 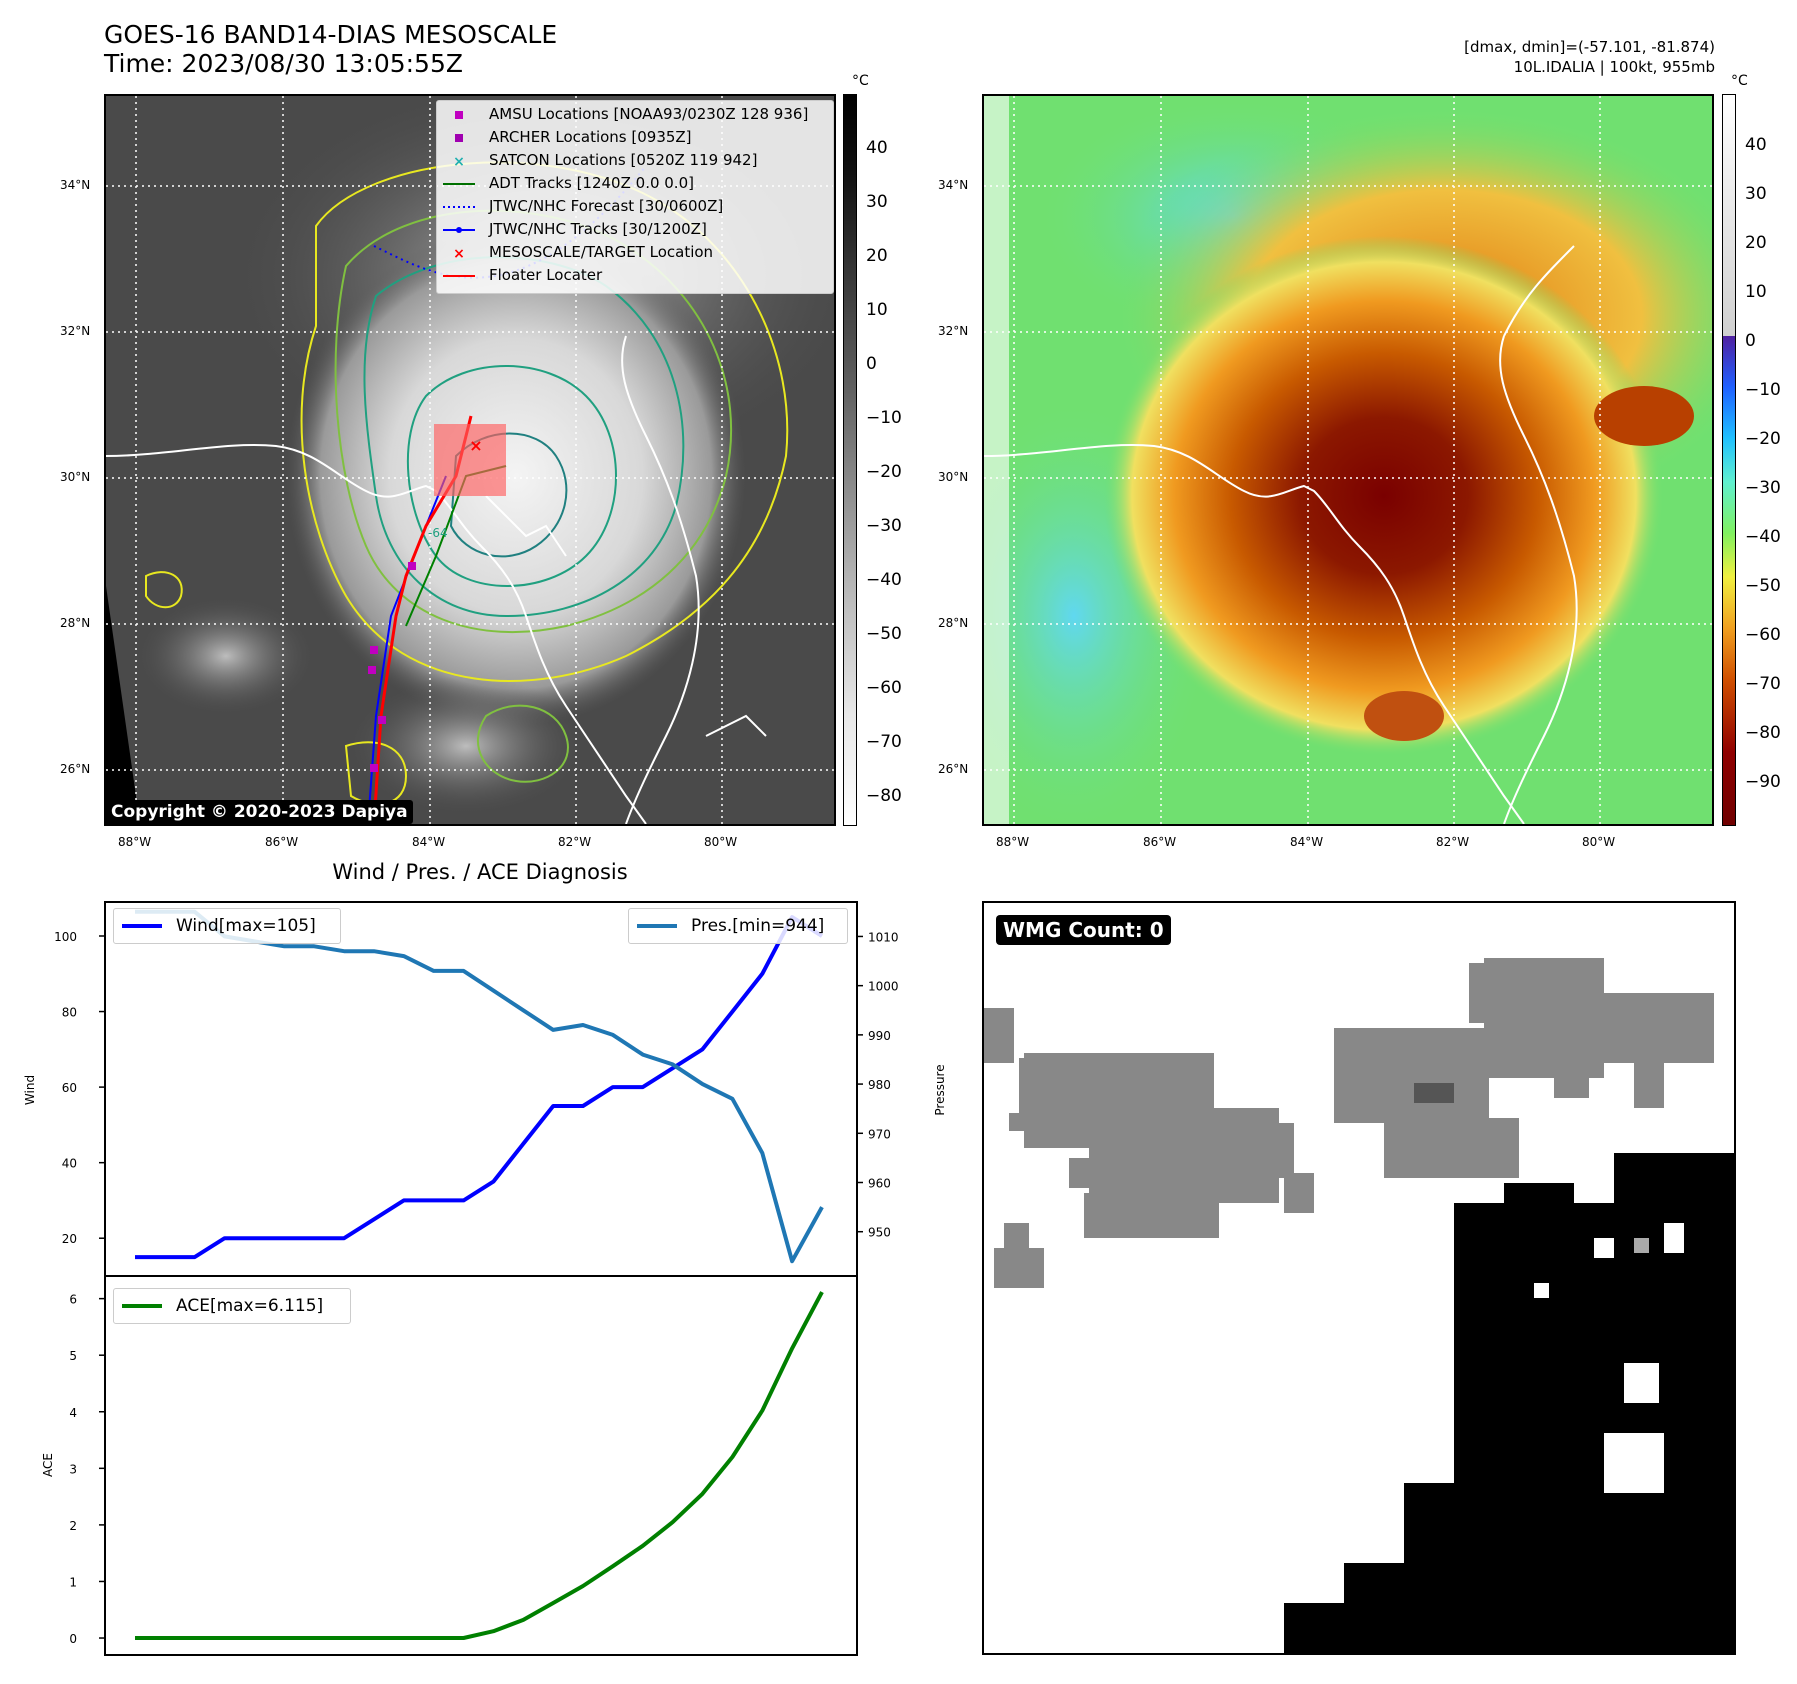 I want to click on contour-label: -64, so click(x=438, y=533).